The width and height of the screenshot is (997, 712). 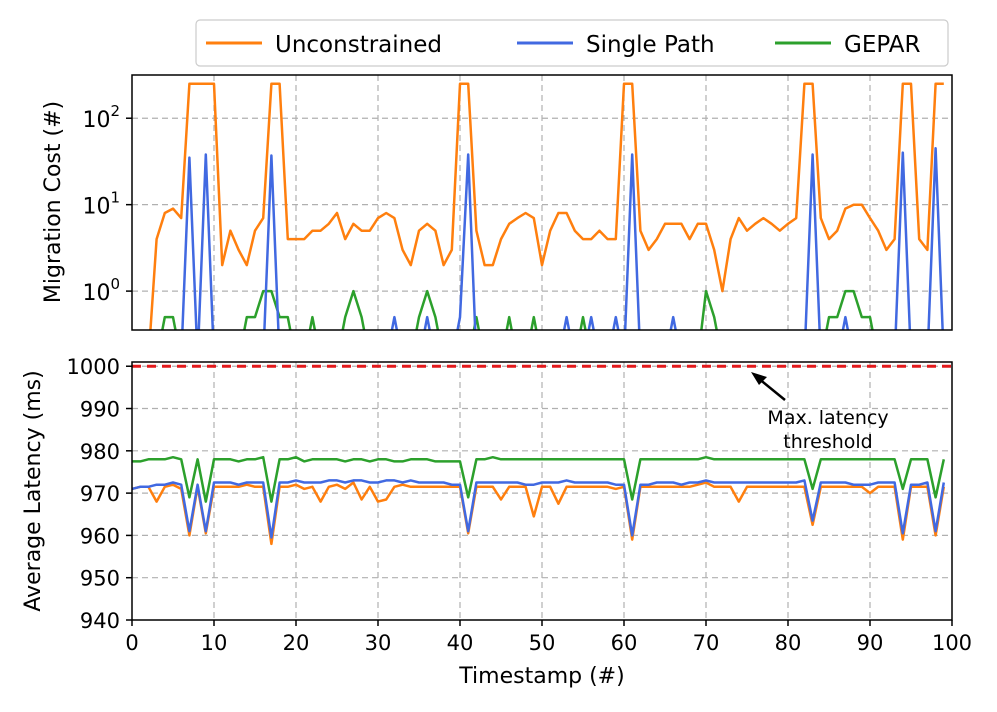 What do you see at coordinates (100, 579) in the screenshot?
I see `bottom-ytick-label: 950` at bounding box center [100, 579].